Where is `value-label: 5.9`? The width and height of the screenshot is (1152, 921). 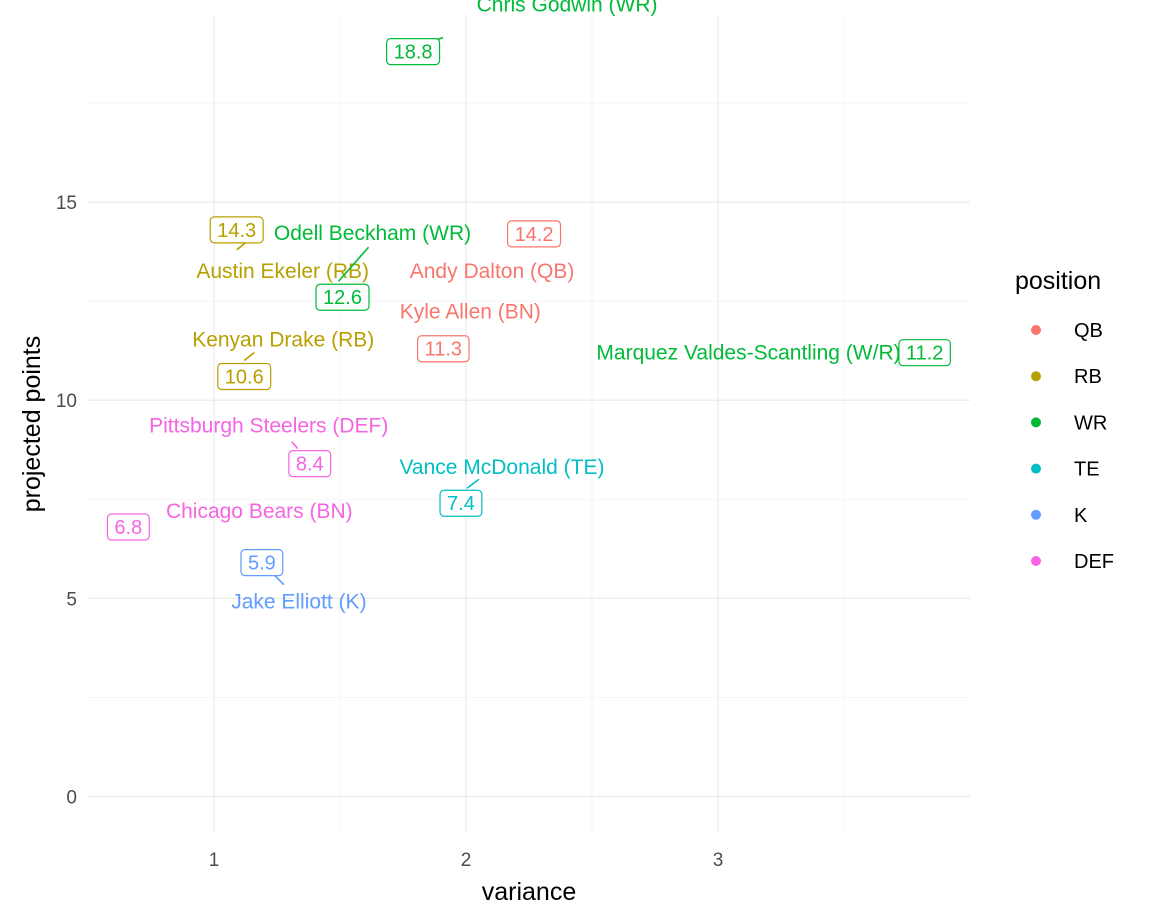
value-label: 5.9 is located at coordinates (262, 564).